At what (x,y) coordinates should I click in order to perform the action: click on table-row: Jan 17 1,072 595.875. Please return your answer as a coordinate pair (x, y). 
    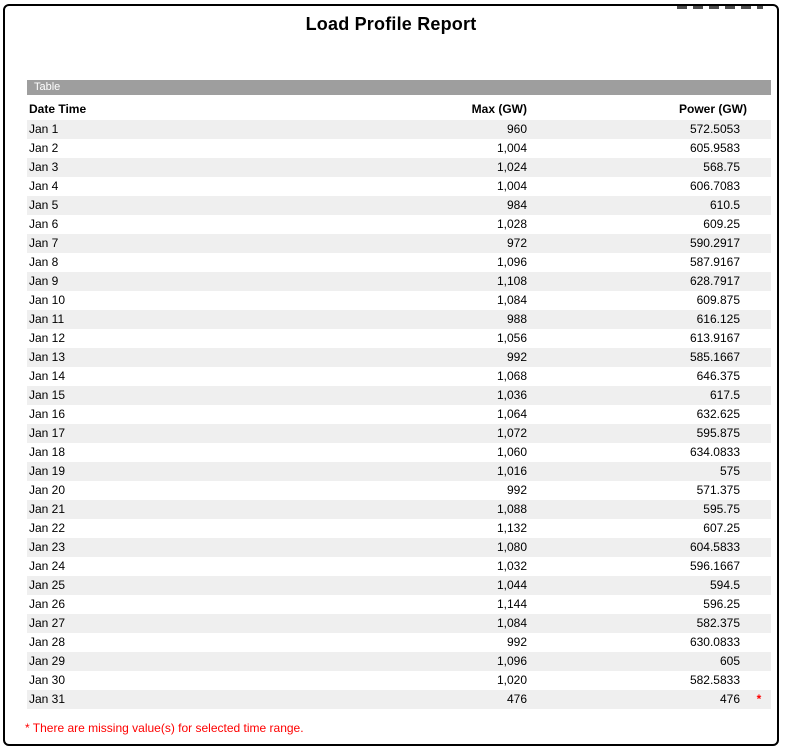
    Looking at the image, I should click on (399, 433).